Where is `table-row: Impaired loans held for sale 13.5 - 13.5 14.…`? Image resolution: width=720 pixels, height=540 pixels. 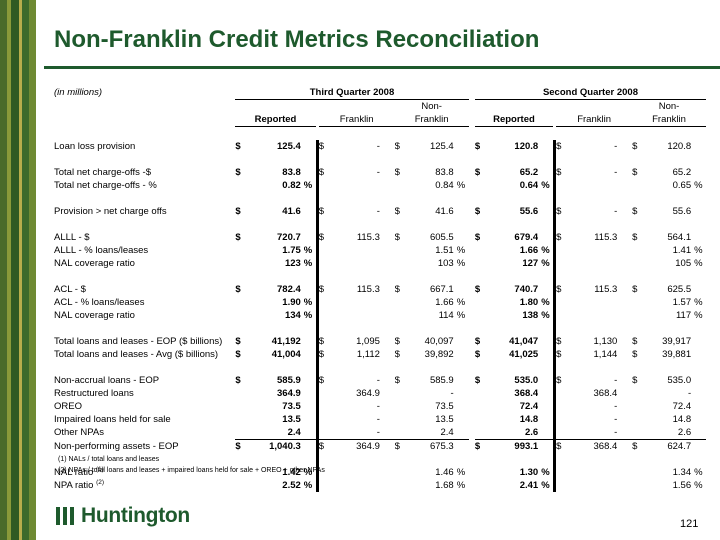 table-row: Impaired loans held for sale 13.5 - 13.5 14.… is located at coordinates (380, 419).